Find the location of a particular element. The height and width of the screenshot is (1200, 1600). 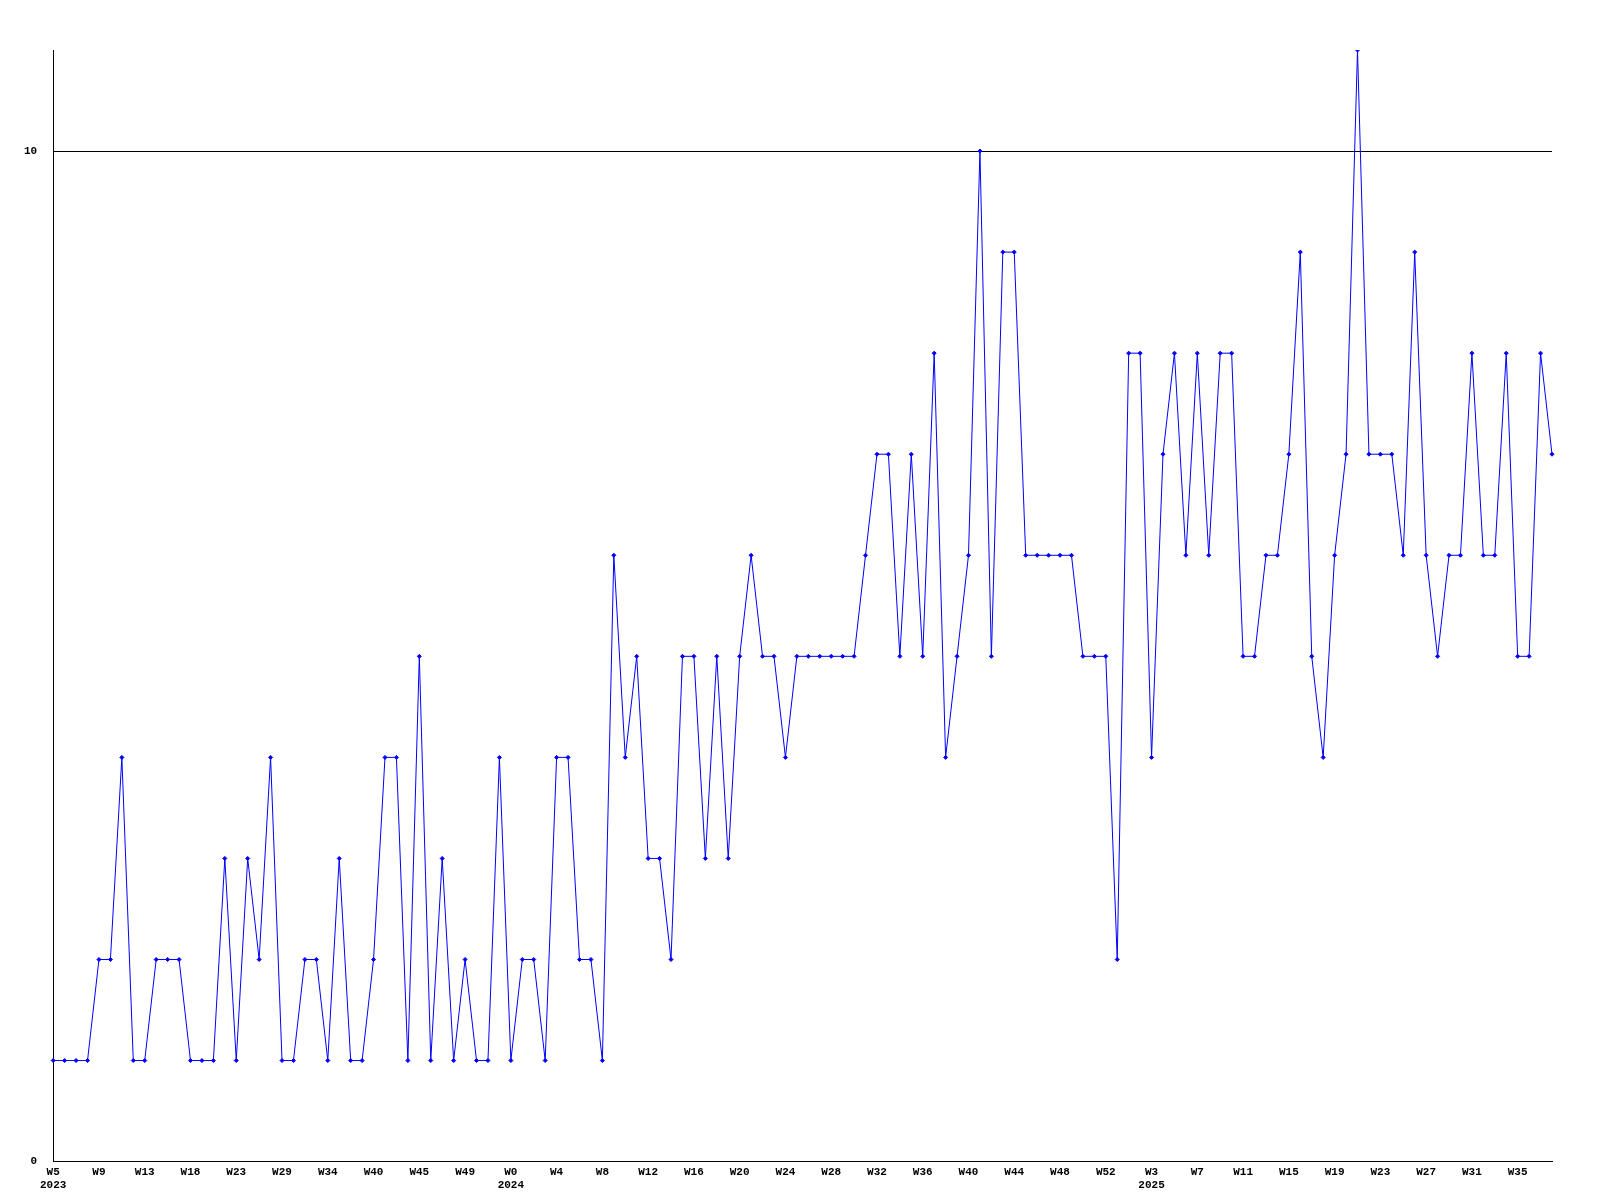

x-tick-label: W0 2024 is located at coordinates (511, 1178).